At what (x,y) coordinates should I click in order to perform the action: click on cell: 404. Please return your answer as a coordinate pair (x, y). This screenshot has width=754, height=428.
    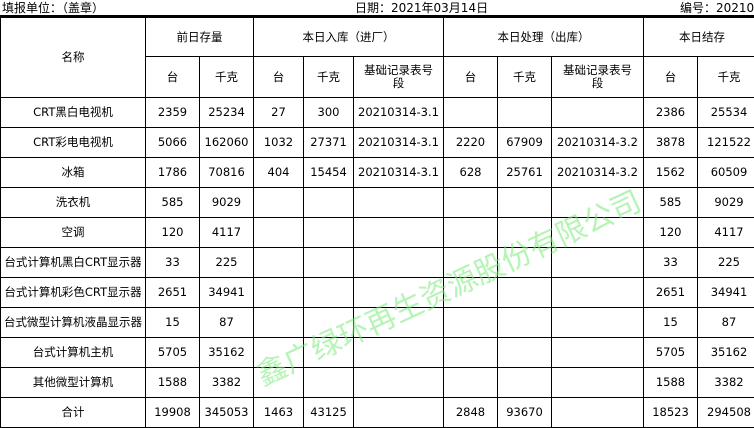
    Looking at the image, I should click on (279, 173).